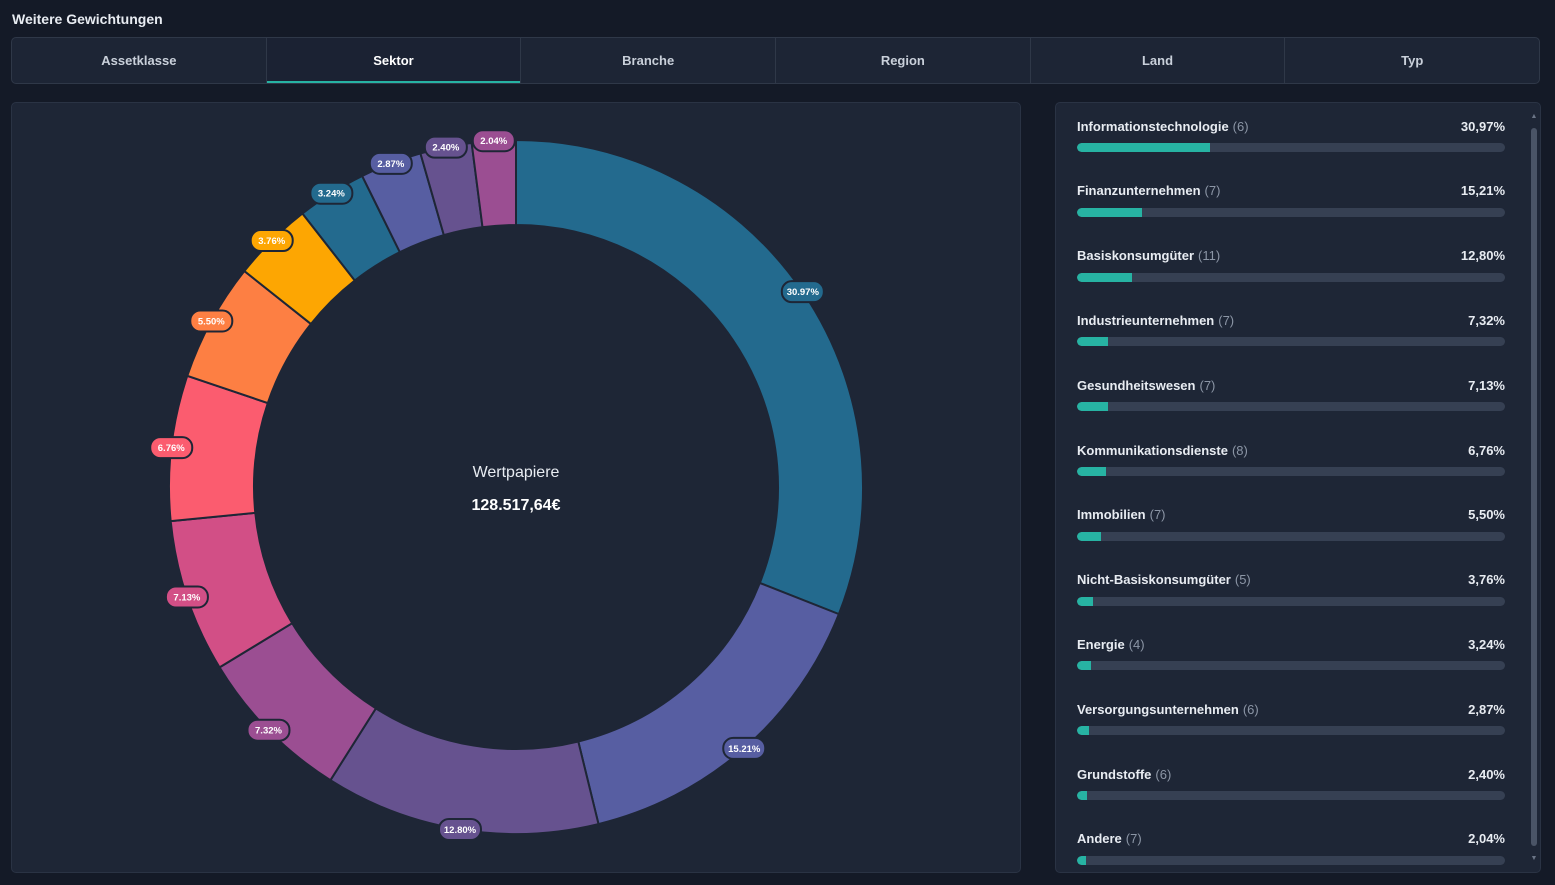 This screenshot has width=1555, height=885. Describe the element at coordinates (649, 60) in the screenshot. I see `tab-branche: Branche` at that location.